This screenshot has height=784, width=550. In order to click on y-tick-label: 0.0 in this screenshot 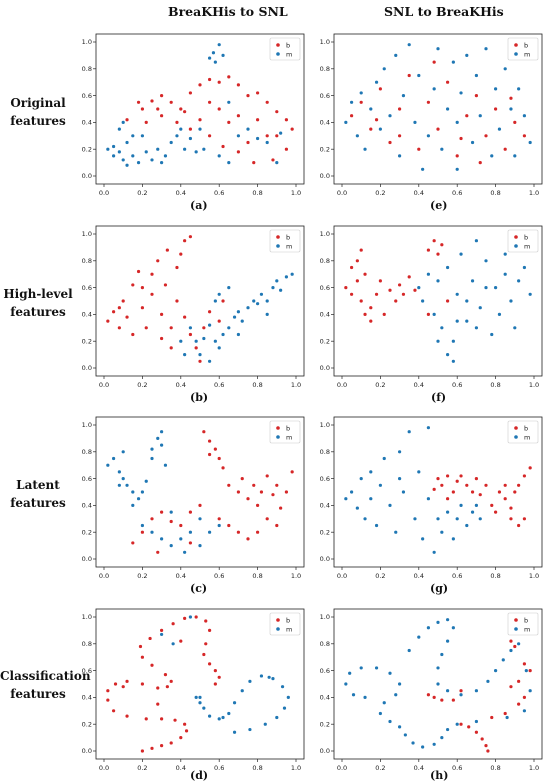, I will do `click(325, 176)`.